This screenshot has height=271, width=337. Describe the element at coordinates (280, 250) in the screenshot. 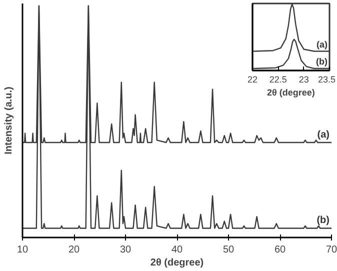

I see `x-tick-label: 60` at that location.